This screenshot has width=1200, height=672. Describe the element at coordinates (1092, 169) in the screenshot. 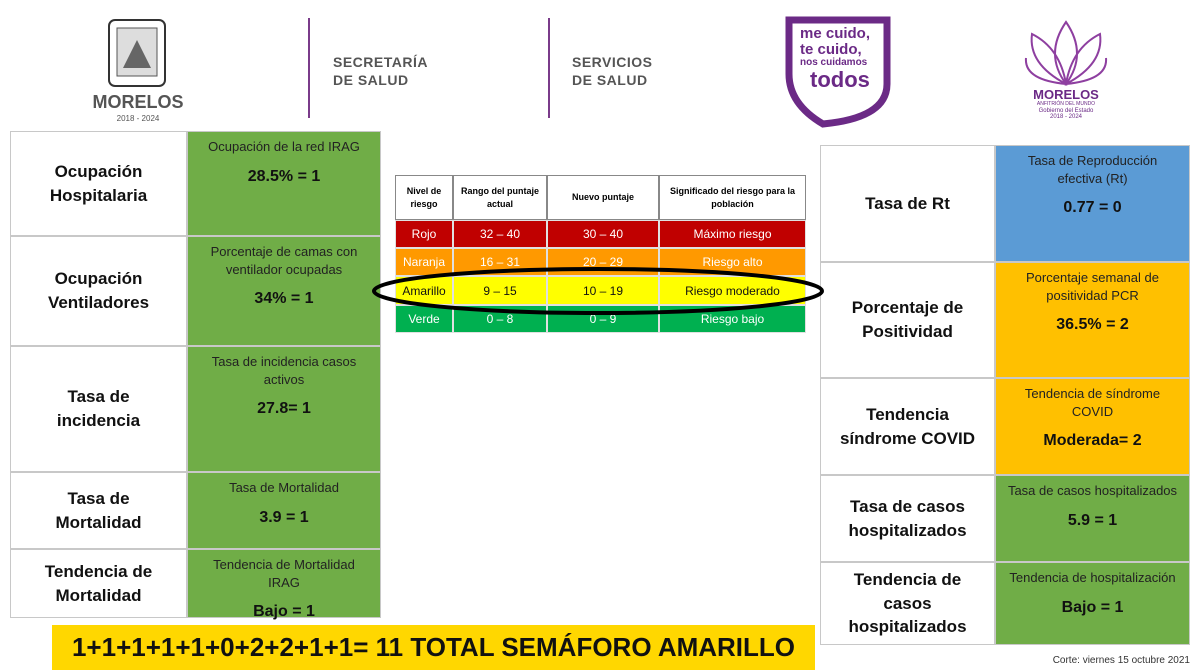

I see `indicator-name: Tasa de Reproducción efectiva (Rt)` at that location.